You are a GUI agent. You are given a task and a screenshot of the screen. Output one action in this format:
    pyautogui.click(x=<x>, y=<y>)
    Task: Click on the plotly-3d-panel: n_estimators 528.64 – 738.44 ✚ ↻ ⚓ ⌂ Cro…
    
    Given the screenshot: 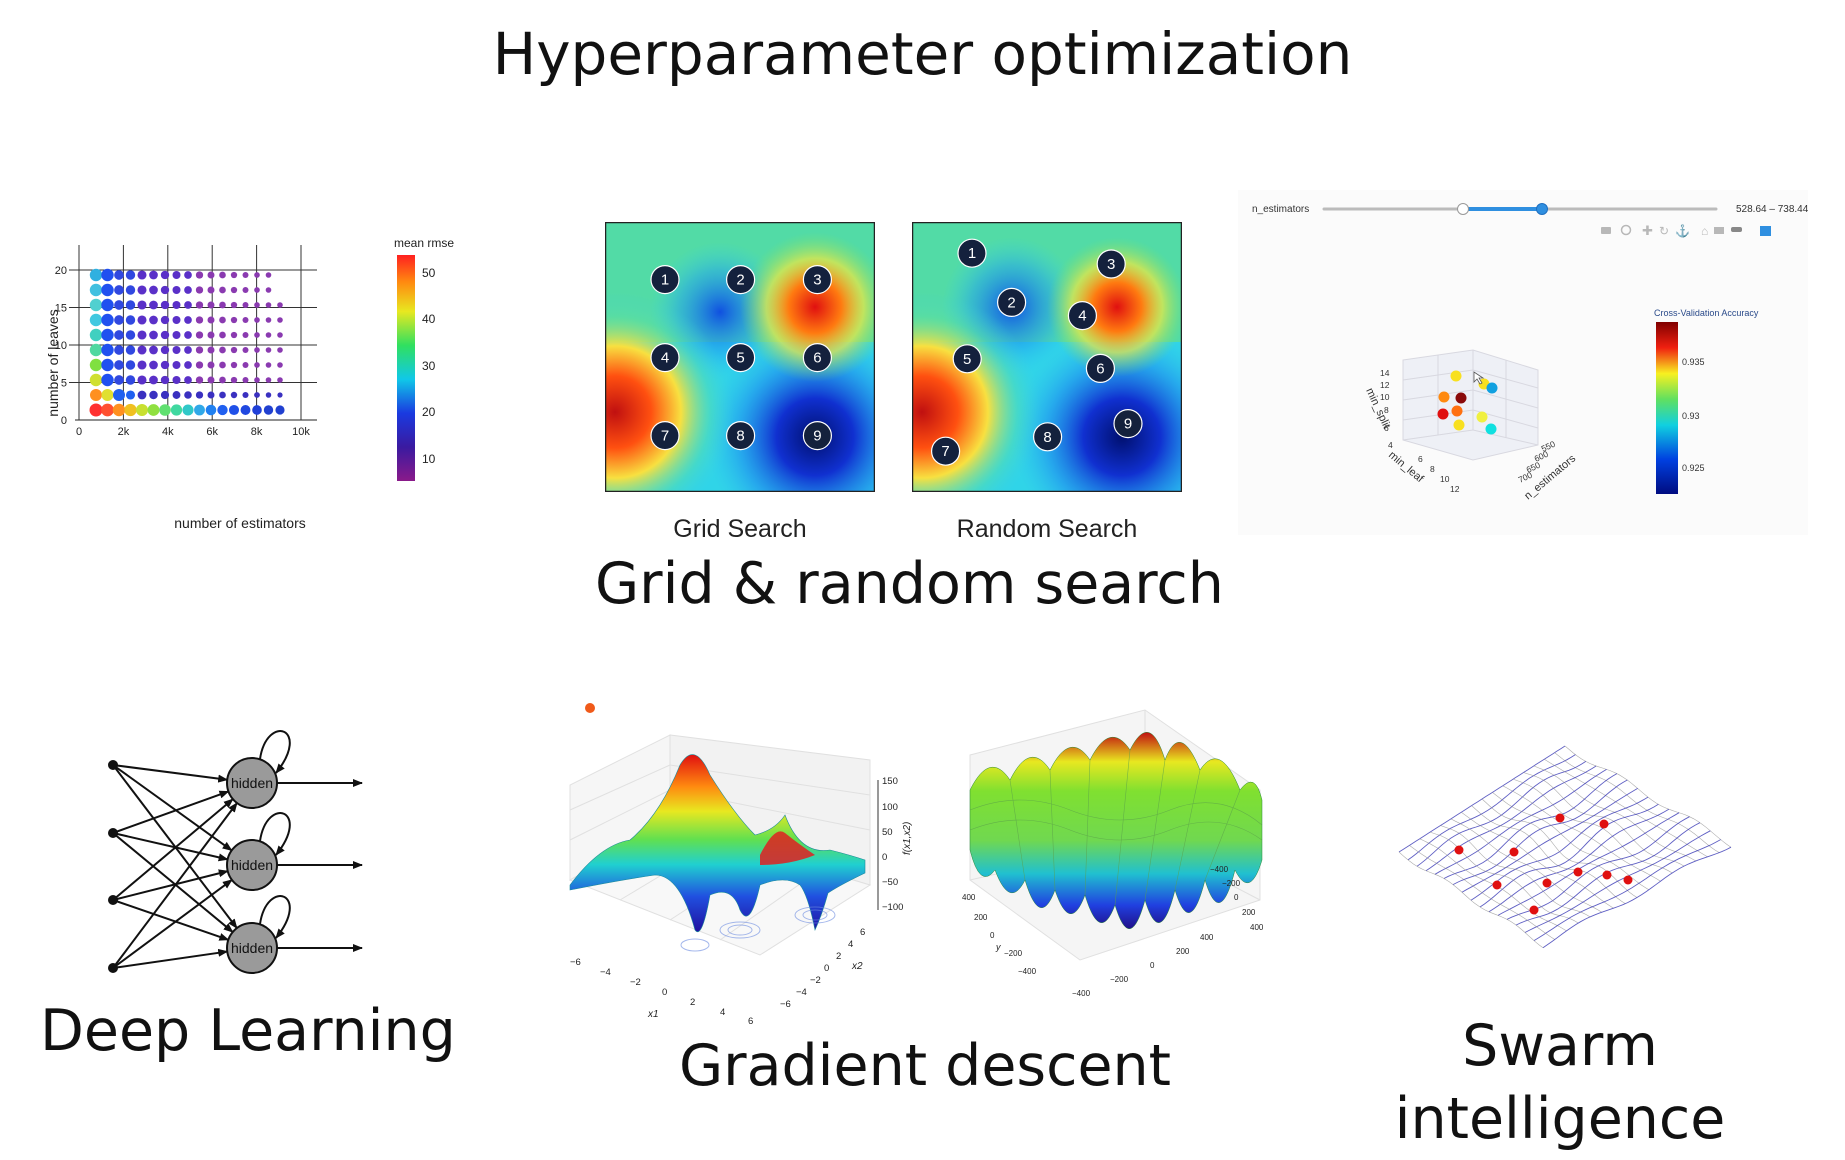 What is the action you would take?
    pyautogui.click(x=1523, y=362)
    